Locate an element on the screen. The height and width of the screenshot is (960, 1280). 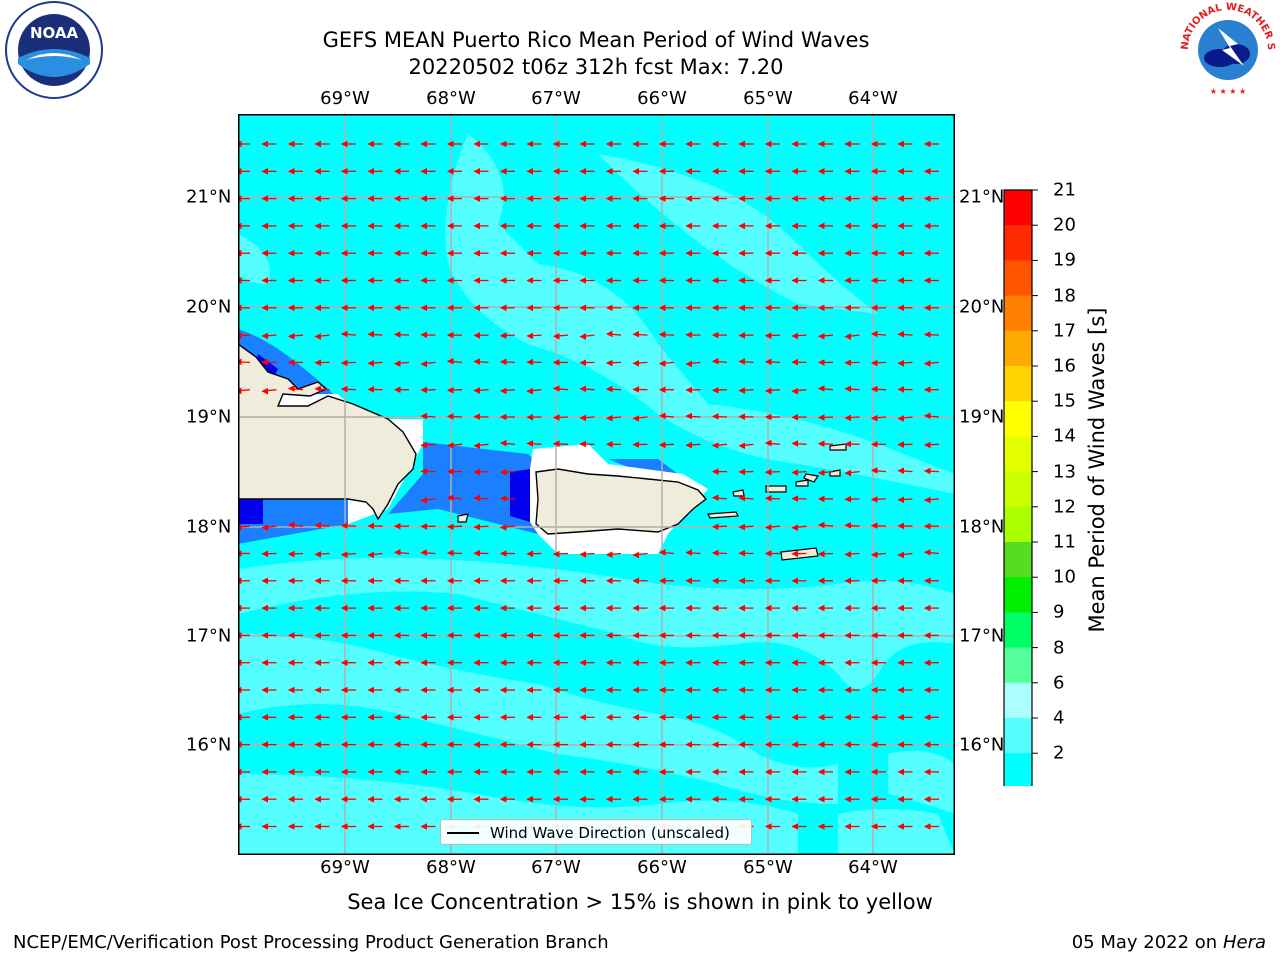
lon-label-top-1: 68°W is located at coordinates (451, 98).